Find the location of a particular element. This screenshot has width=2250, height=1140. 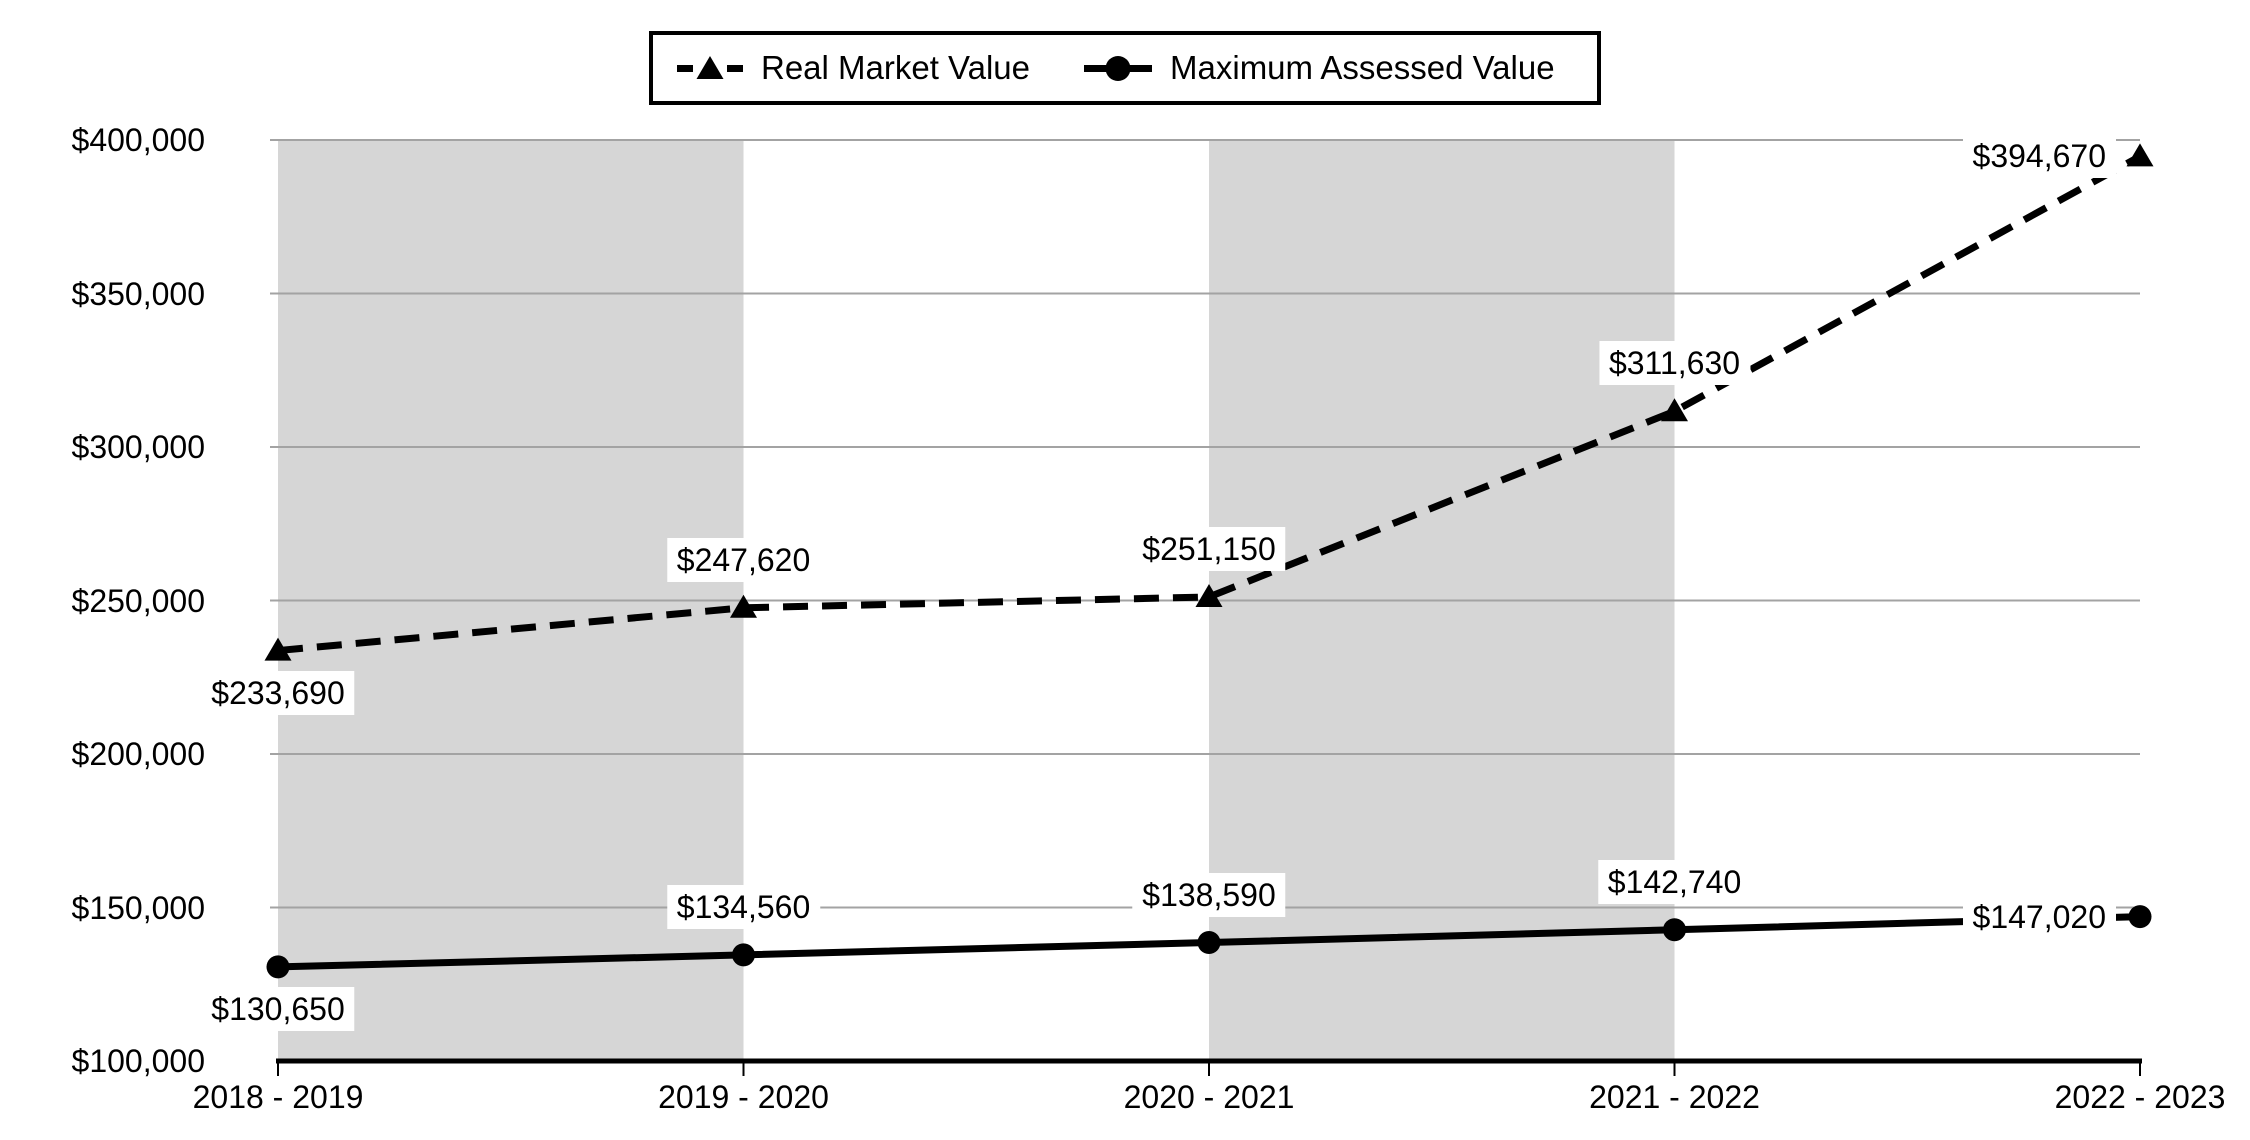

data-label: $142,740 is located at coordinates (1674, 881).